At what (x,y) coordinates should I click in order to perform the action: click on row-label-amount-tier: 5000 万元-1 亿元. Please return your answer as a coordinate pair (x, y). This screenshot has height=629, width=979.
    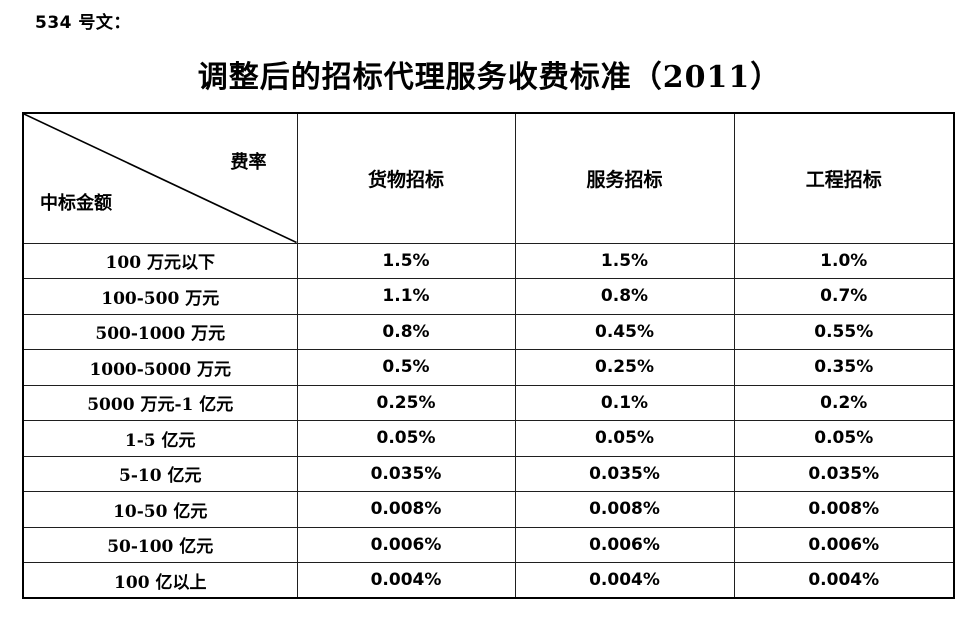
    Looking at the image, I should click on (160, 402).